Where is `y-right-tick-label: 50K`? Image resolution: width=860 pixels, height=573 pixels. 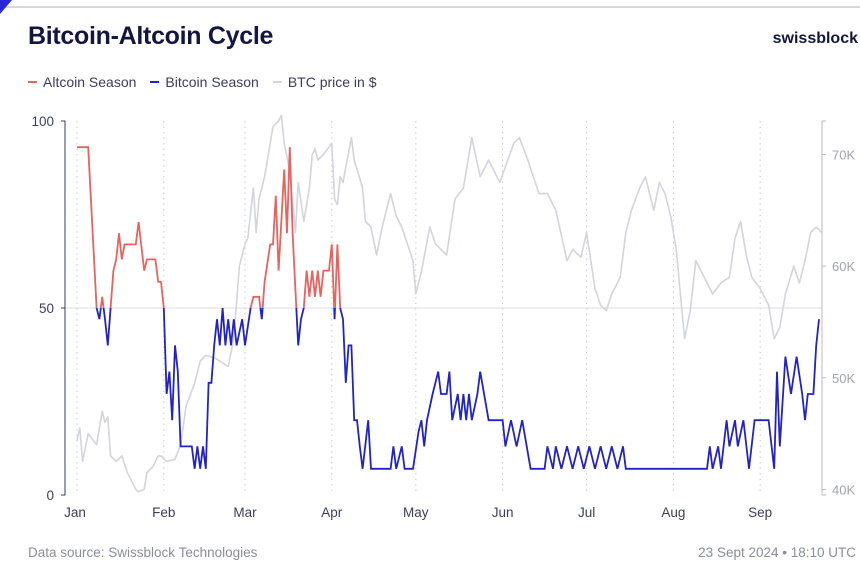 y-right-tick-label: 50K is located at coordinates (843, 378).